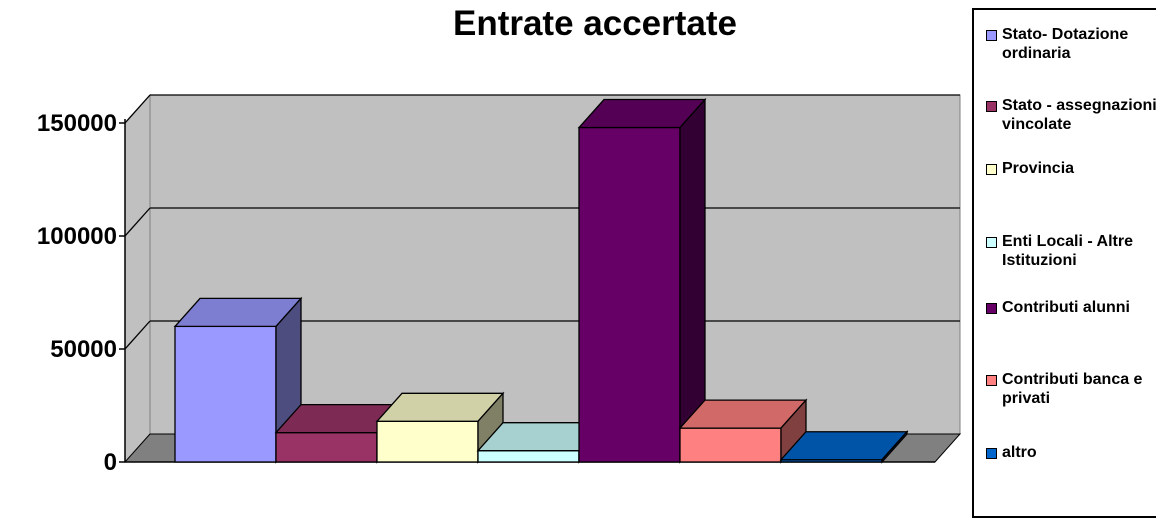 This screenshot has height=518, width=1156. I want to click on y-tick-label: 0, so click(110, 462).